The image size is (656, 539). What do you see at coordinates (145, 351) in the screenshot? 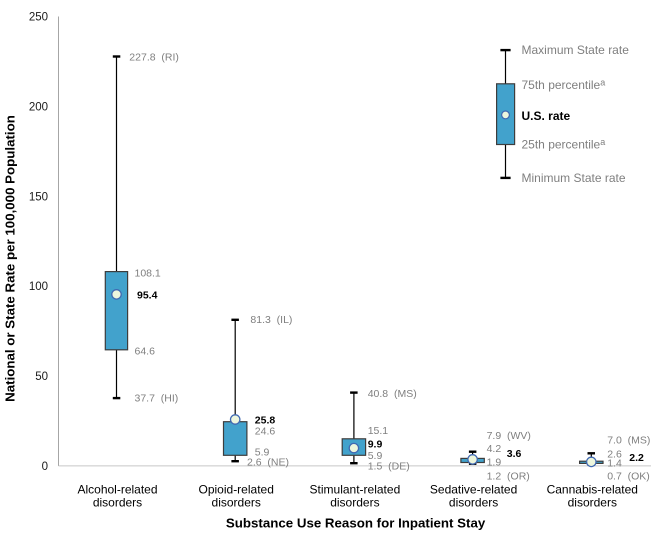
I see `svg-text: 64.6` at bounding box center [145, 351].